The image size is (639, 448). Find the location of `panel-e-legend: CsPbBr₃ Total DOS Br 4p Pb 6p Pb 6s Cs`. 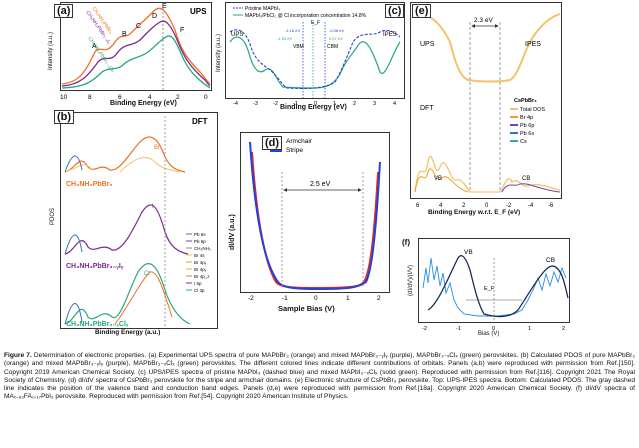

panel-e-legend: CsPbBr₃ Total DOS Br 4p Pb 6p Pb 6s Cs is located at coordinates (527, 121).